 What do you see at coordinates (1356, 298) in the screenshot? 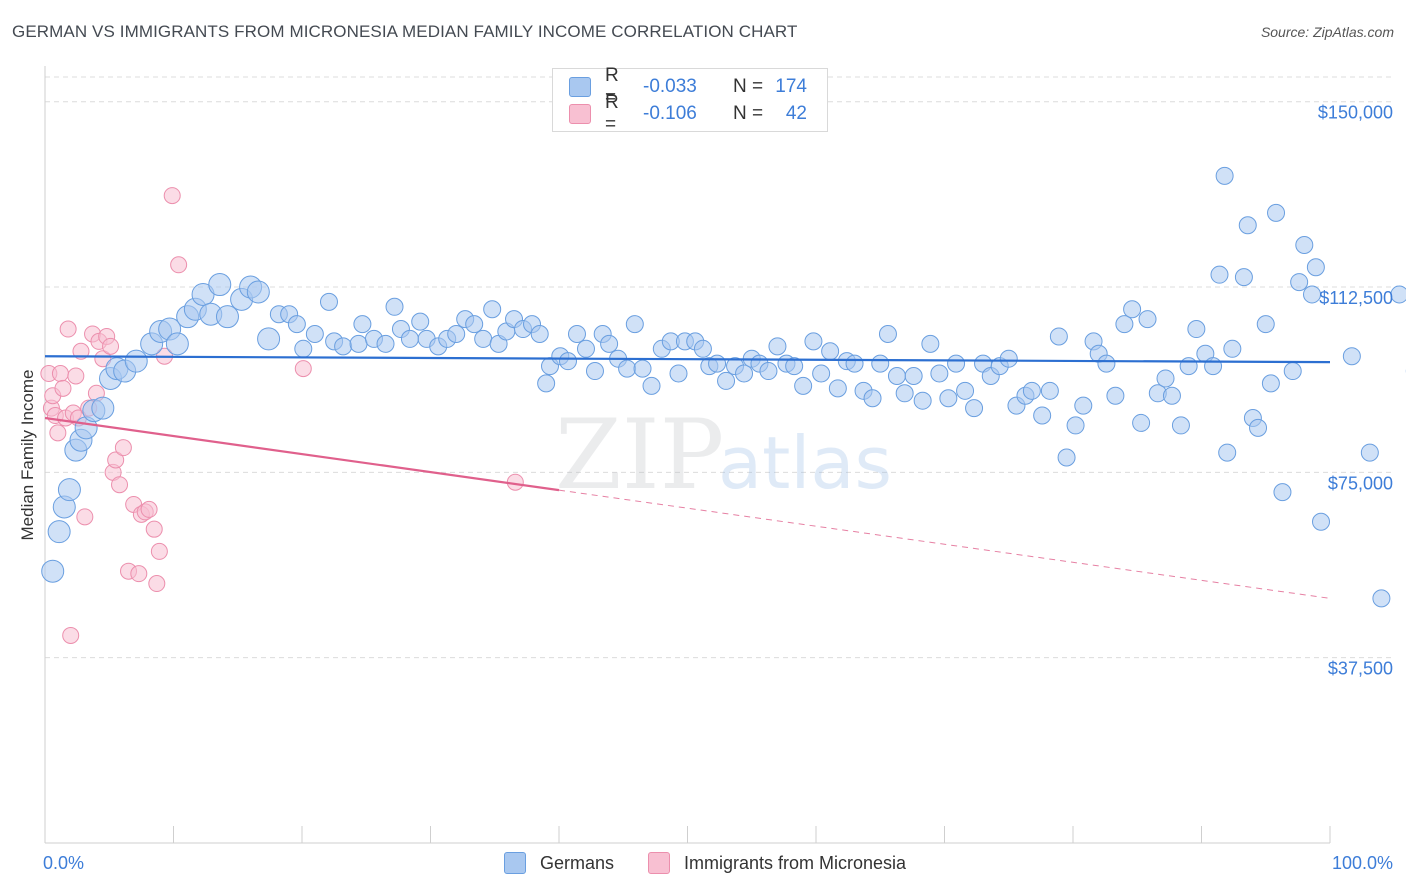
I see `y-tick-label: $112,500` at bounding box center [1356, 298].